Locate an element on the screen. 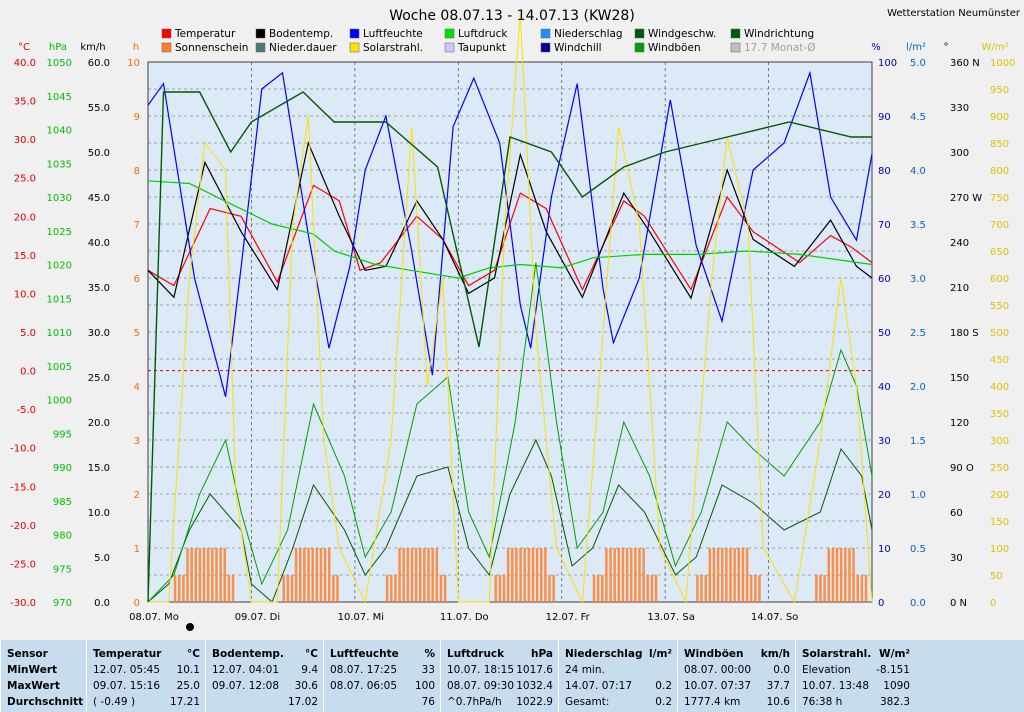 This screenshot has width=1024, height=712. pressure-axis-tick: 995 is located at coordinates (62, 434).